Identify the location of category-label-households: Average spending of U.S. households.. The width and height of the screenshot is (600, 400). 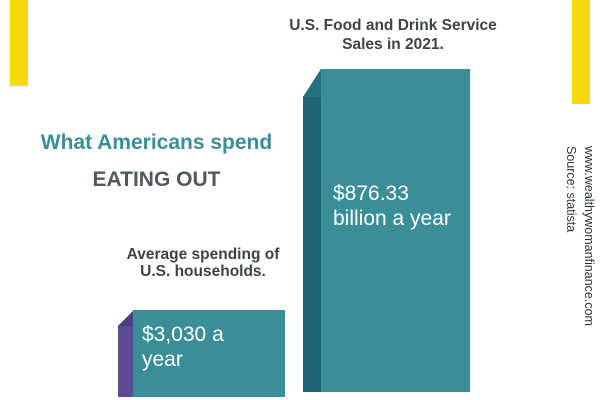
(203, 263).